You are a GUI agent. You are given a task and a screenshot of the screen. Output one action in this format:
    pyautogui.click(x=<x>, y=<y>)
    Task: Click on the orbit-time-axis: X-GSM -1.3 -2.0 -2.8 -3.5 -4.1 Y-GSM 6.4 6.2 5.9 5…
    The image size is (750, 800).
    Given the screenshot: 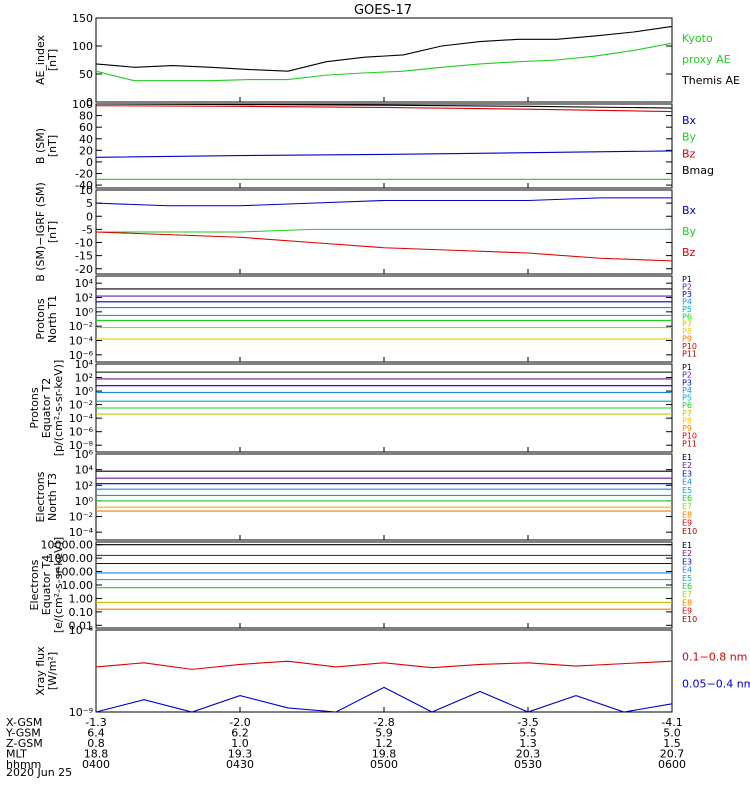 What is the action you would take?
    pyautogui.click(x=345, y=743)
    